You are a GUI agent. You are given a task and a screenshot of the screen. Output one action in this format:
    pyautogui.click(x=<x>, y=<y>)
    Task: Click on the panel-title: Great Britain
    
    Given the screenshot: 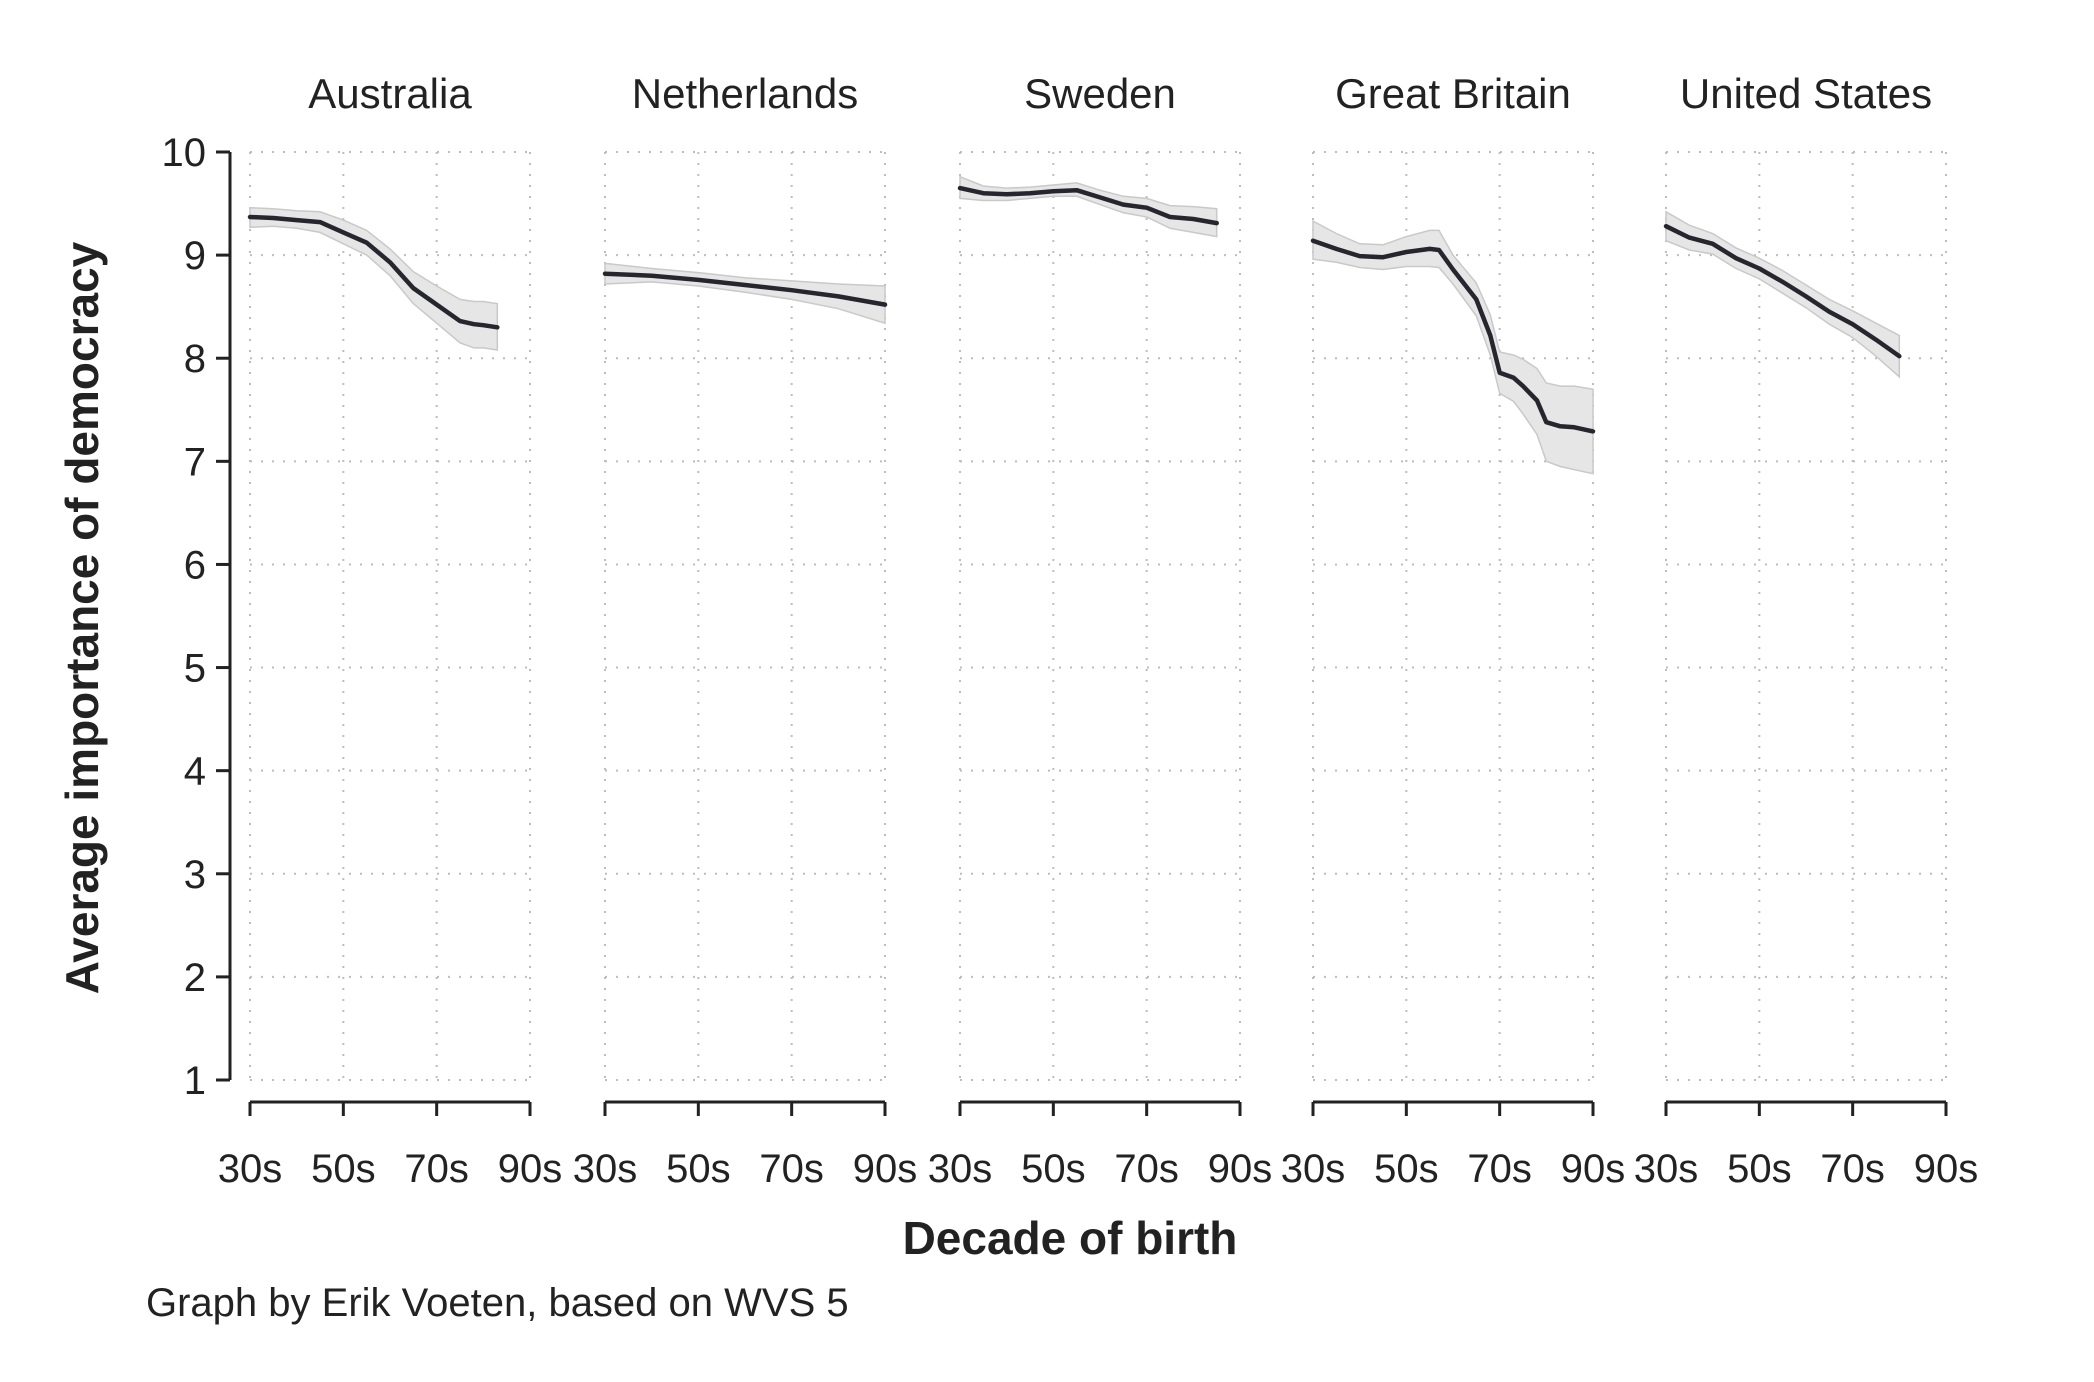 What is the action you would take?
    pyautogui.click(x=1453, y=93)
    